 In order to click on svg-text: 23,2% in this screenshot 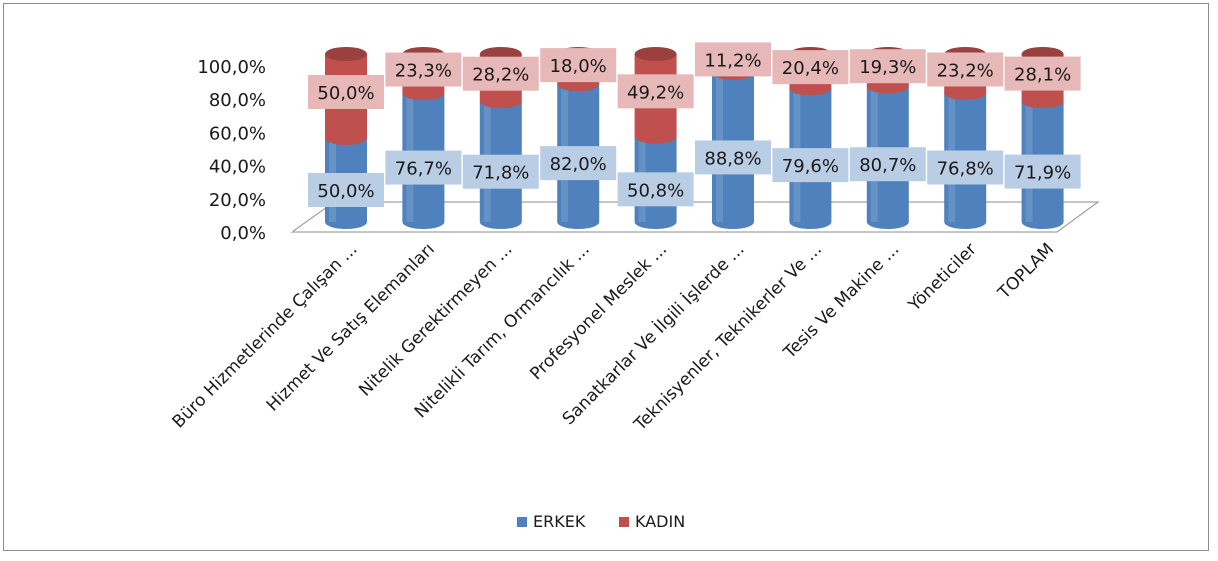, I will do `click(965, 70)`.